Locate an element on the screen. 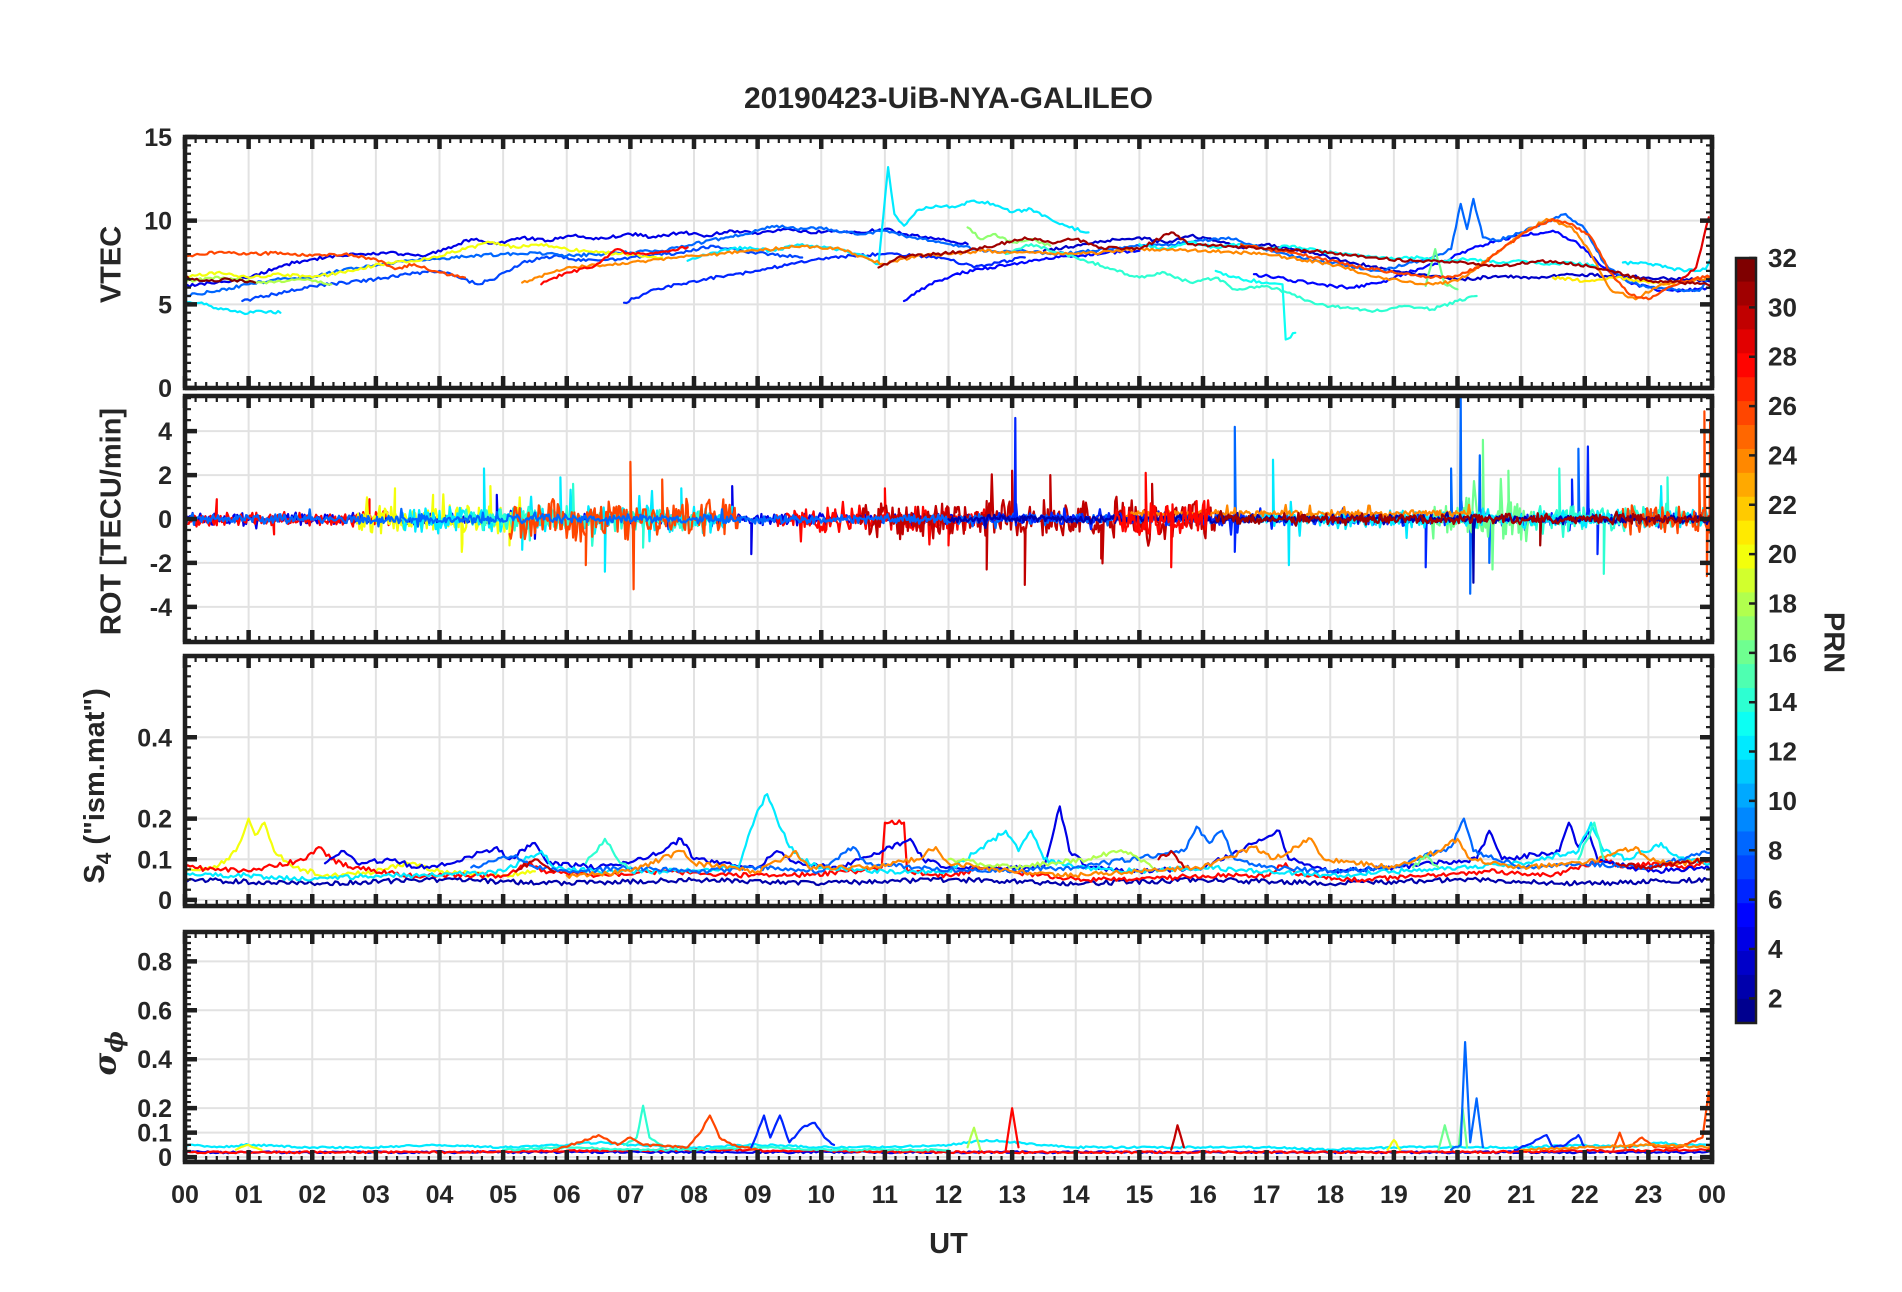 This screenshot has height=1292, width=1902. panel-VTEC-ytick-labels: 0 5 10 15 is located at coordinates (158, 263).